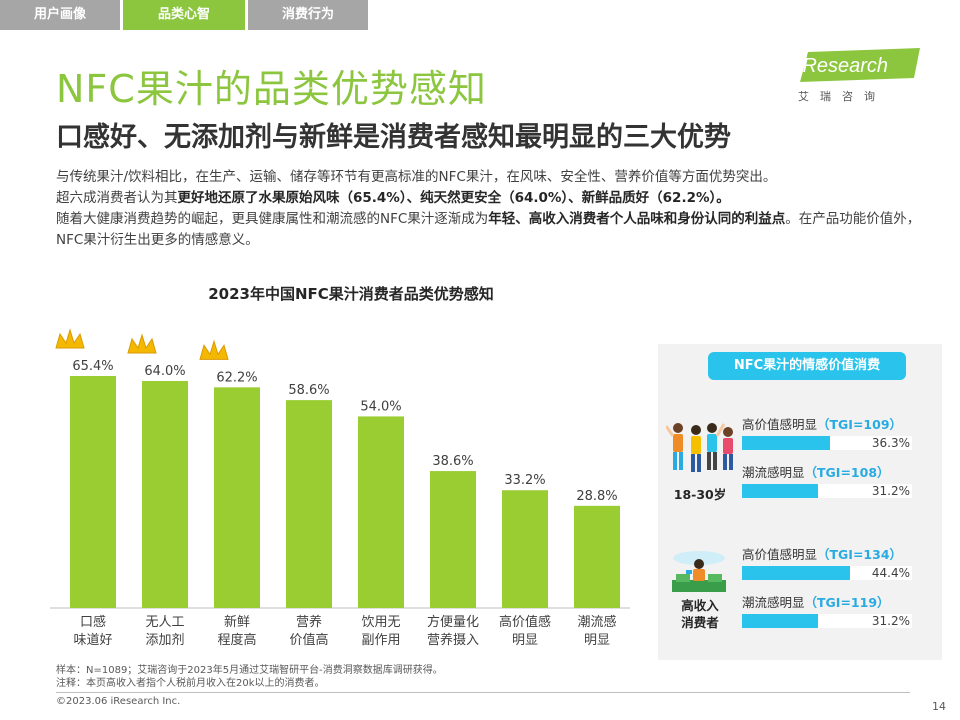 This screenshot has width=960, height=720. Describe the element at coordinates (700, 614) in the screenshot. I see `group-label-income: 高收入 消费者` at that location.